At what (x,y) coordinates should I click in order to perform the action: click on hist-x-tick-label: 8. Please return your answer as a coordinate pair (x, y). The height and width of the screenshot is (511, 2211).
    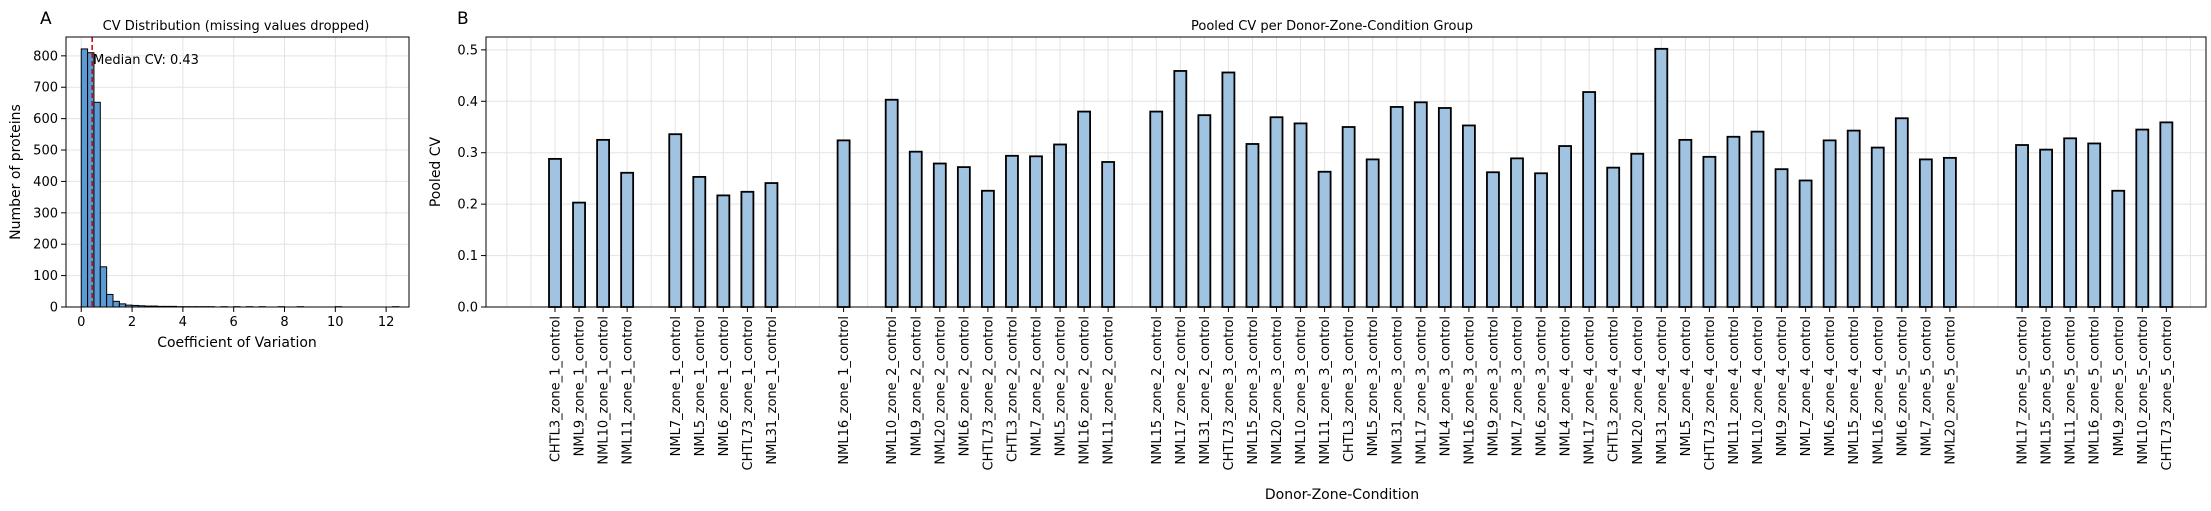
    Looking at the image, I should click on (284, 322).